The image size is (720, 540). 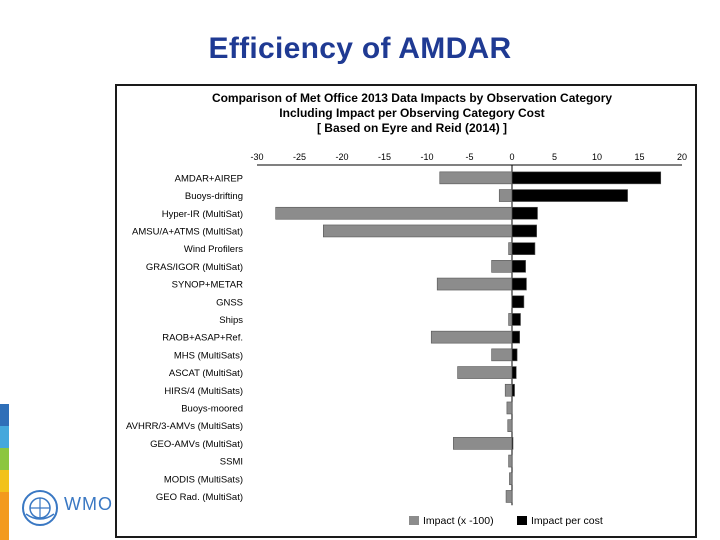 What do you see at coordinates (511, 157) in the screenshot?
I see `x-tick-label: 0` at bounding box center [511, 157].